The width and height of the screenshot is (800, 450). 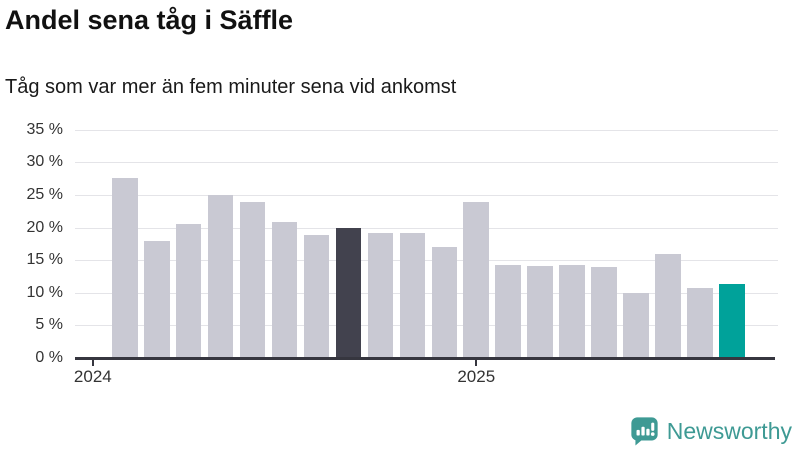 I want to click on page-title: Andel sena tåg i Säffle, so click(x=149, y=20).